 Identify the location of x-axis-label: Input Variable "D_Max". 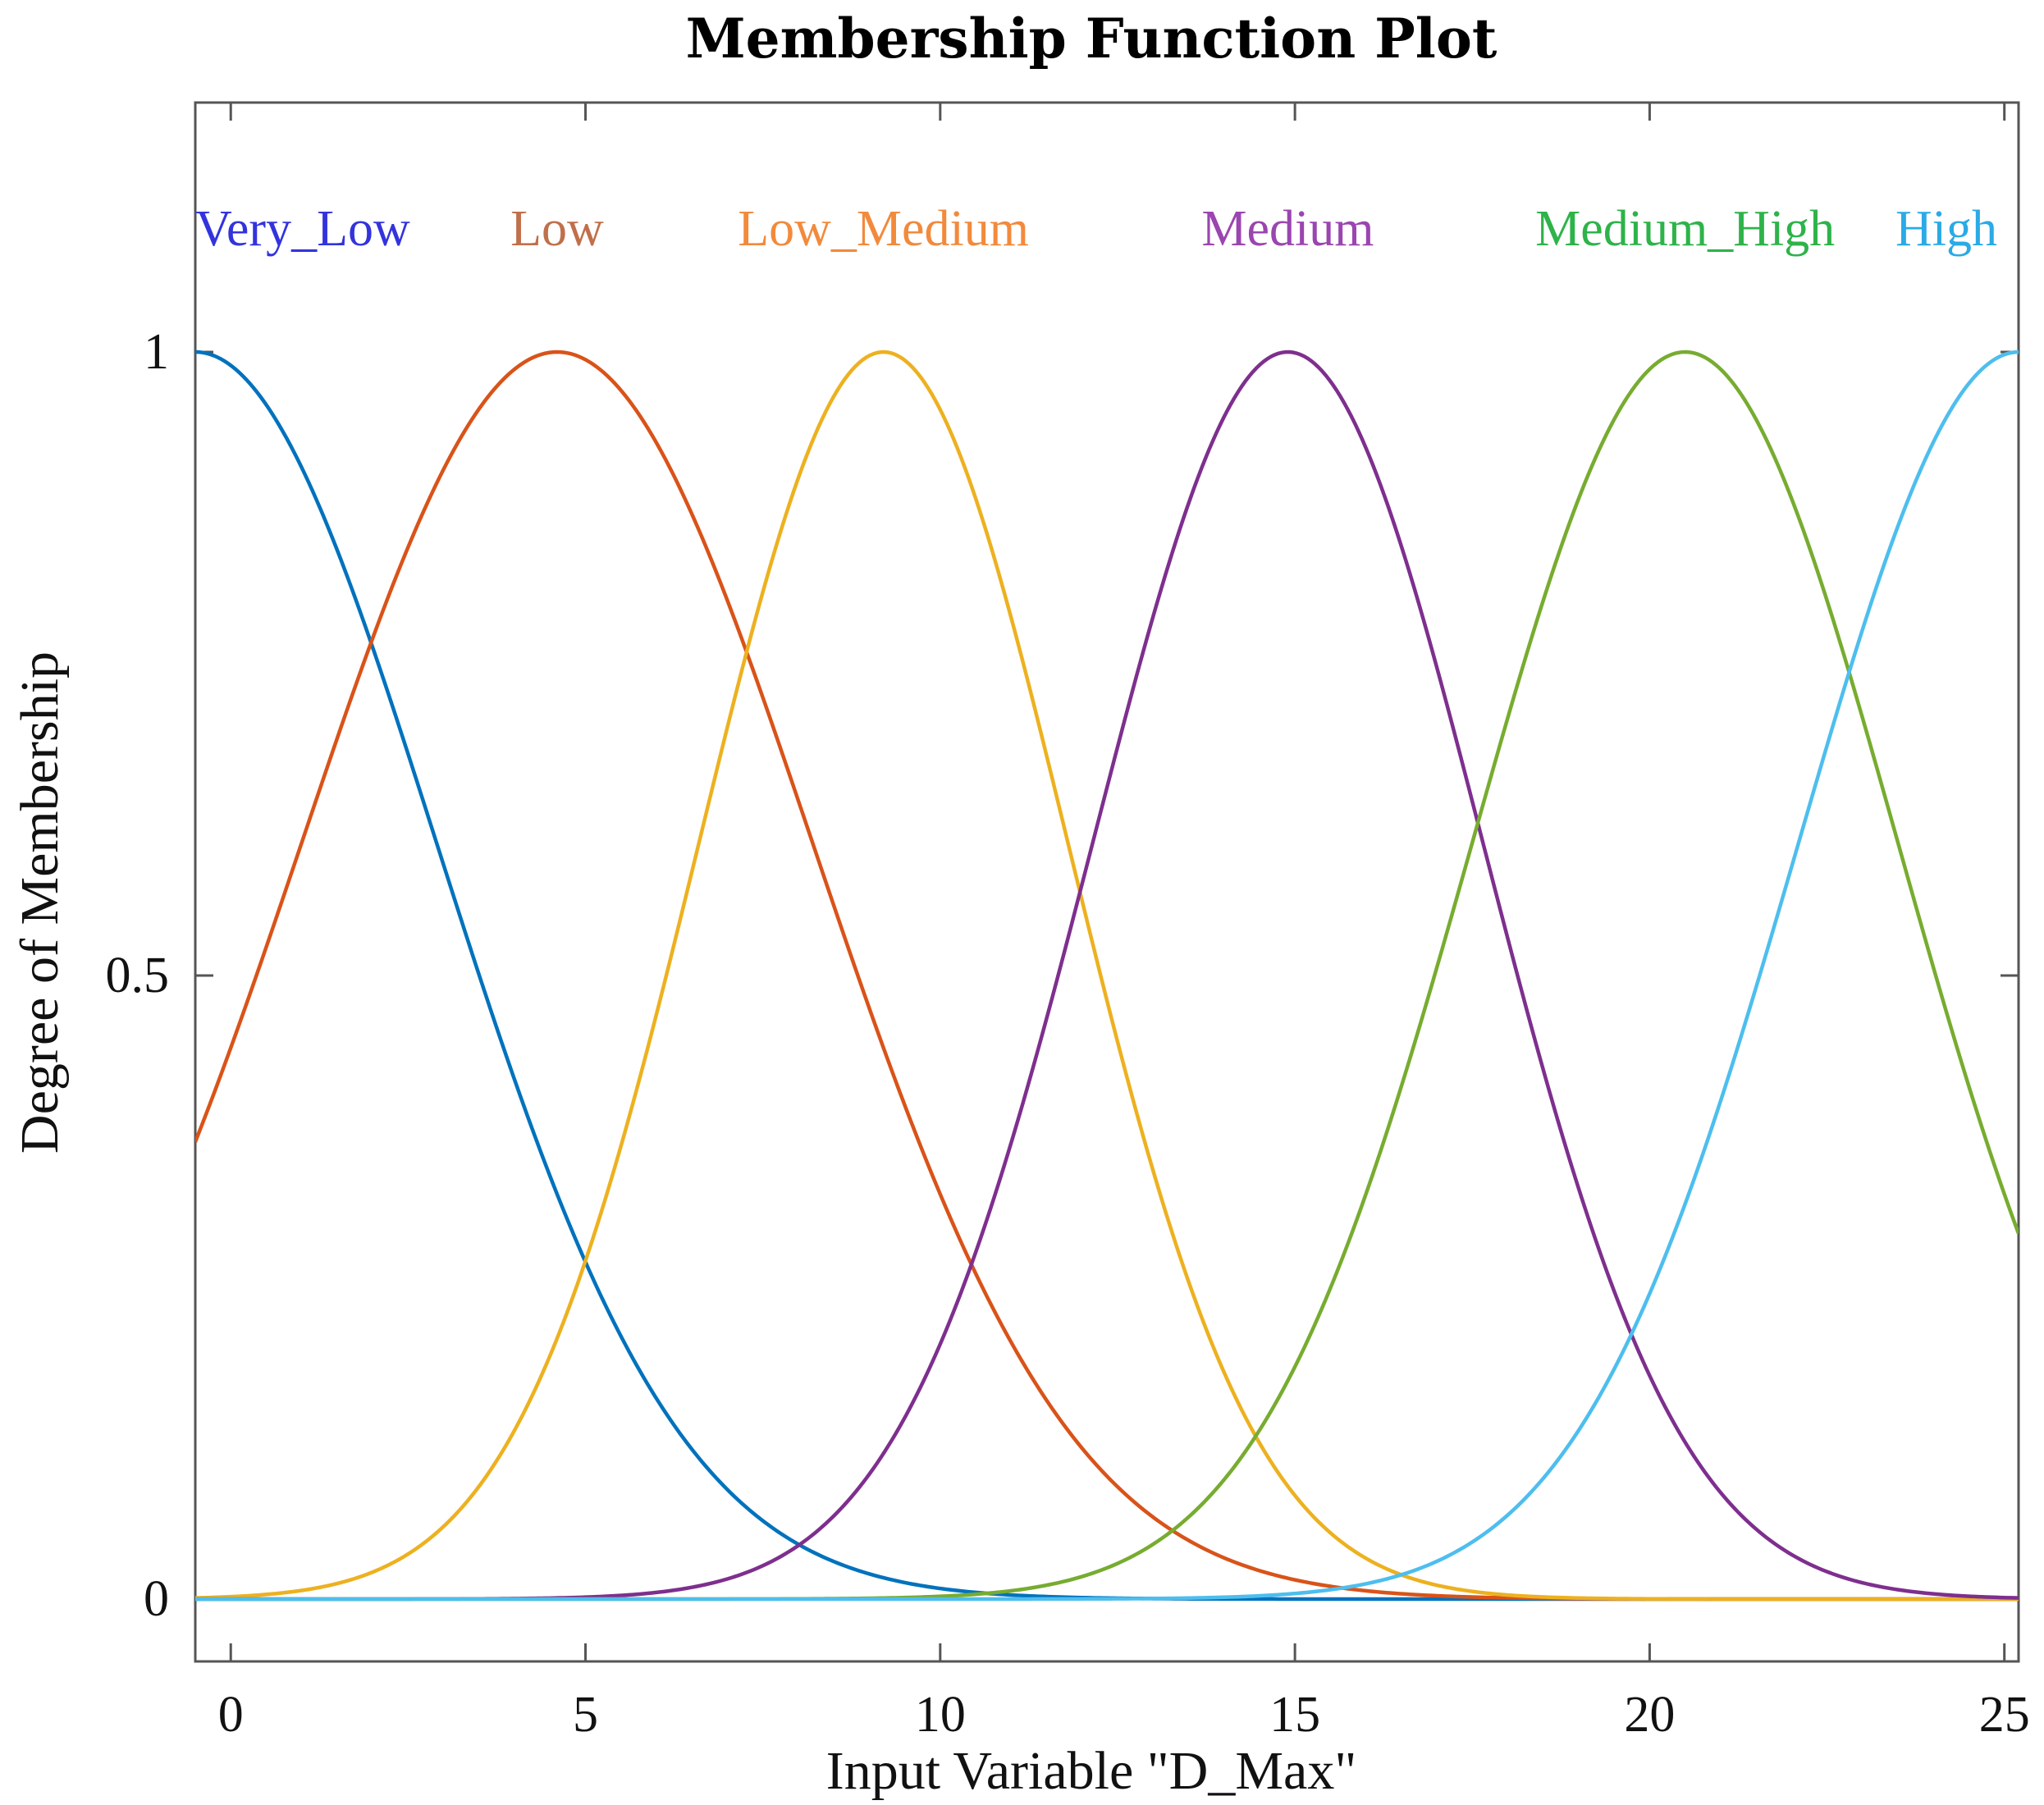
(1091, 1771).